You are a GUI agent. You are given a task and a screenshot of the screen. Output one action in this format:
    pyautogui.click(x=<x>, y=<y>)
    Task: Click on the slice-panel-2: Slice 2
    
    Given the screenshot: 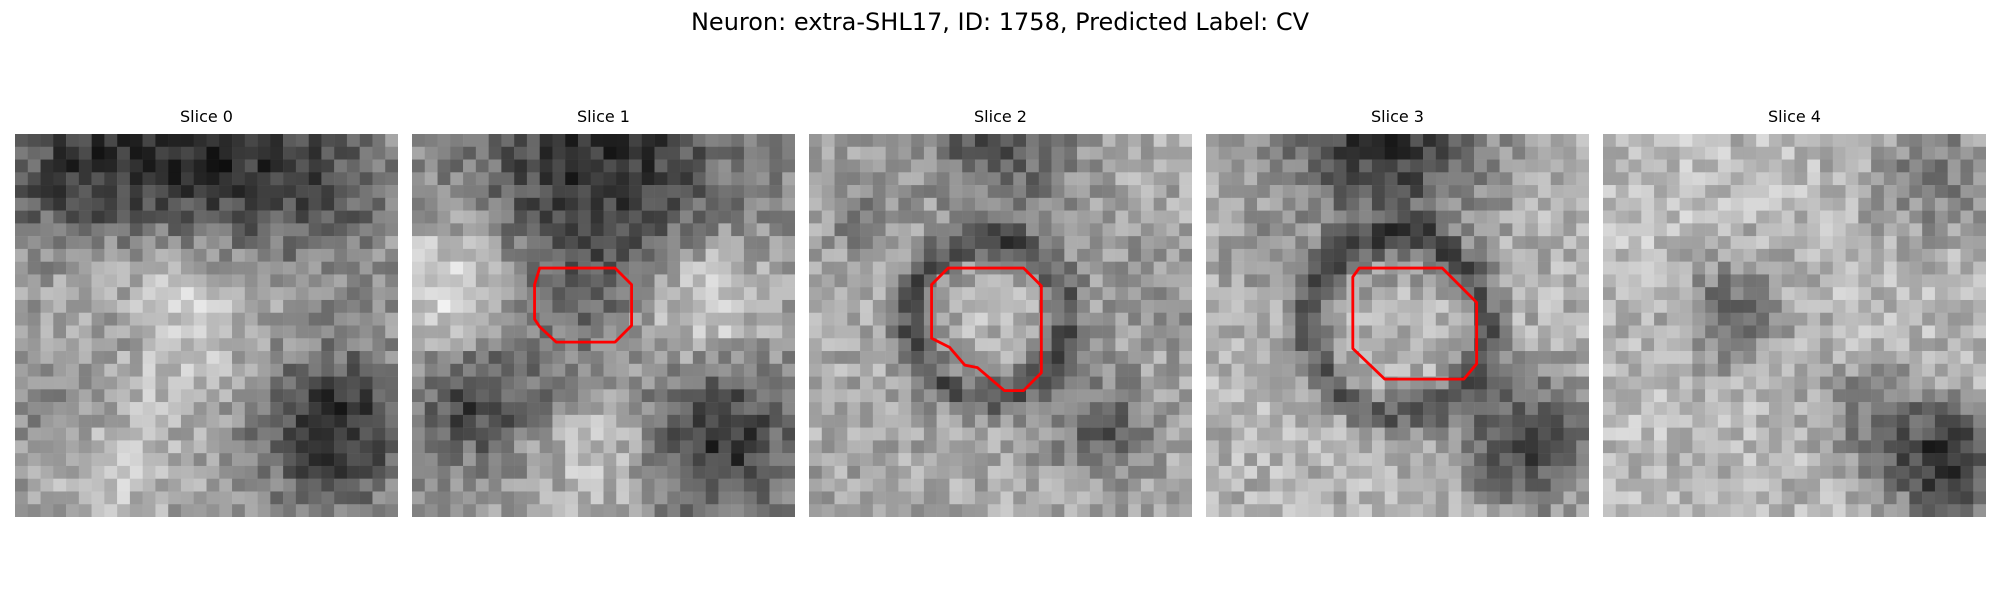 What is the action you would take?
    pyautogui.click(x=1000, y=314)
    